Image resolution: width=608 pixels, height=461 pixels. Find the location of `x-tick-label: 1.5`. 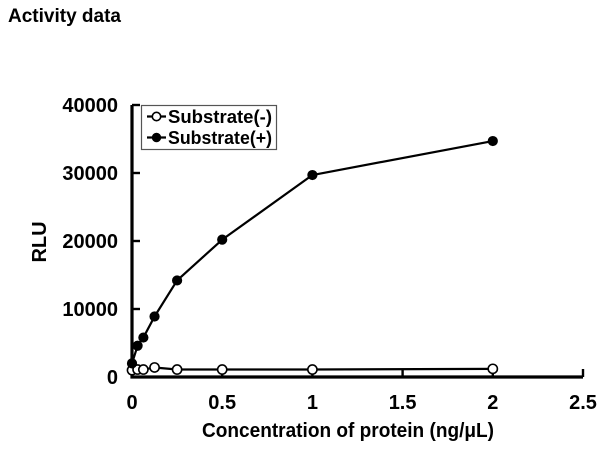

x-tick-label: 1.5 is located at coordinates (403, 403).